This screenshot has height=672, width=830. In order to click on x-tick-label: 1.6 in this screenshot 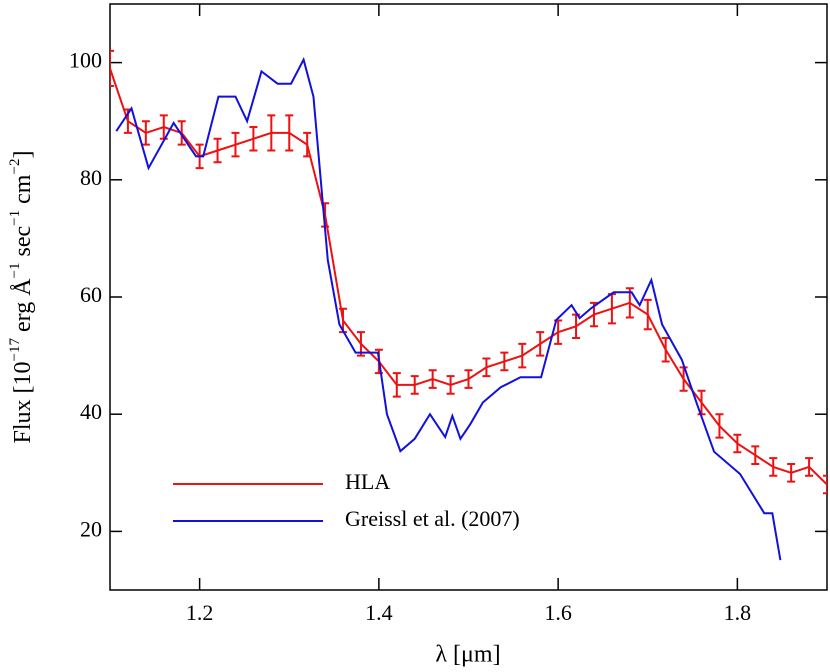, I will do `click(558, 612)`.